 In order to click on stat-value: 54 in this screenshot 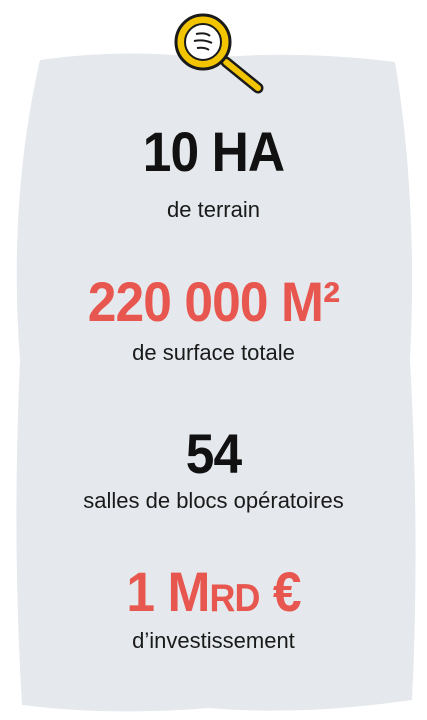, I will do `click(213, 453)`.